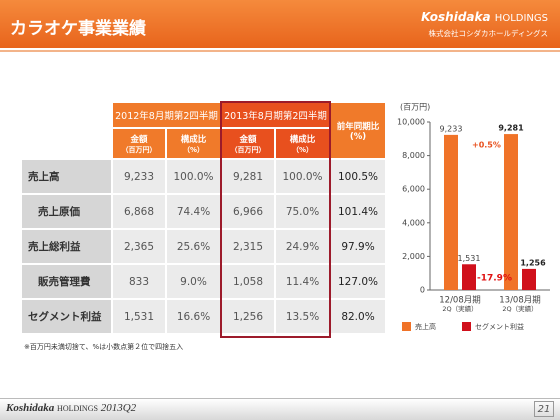 The height and width of the screenshot is (420, 560). What do you see at coordinates (486, 145) in the screenshot?
I see `annotation: +0.5%` at bounding box center [486, 145].